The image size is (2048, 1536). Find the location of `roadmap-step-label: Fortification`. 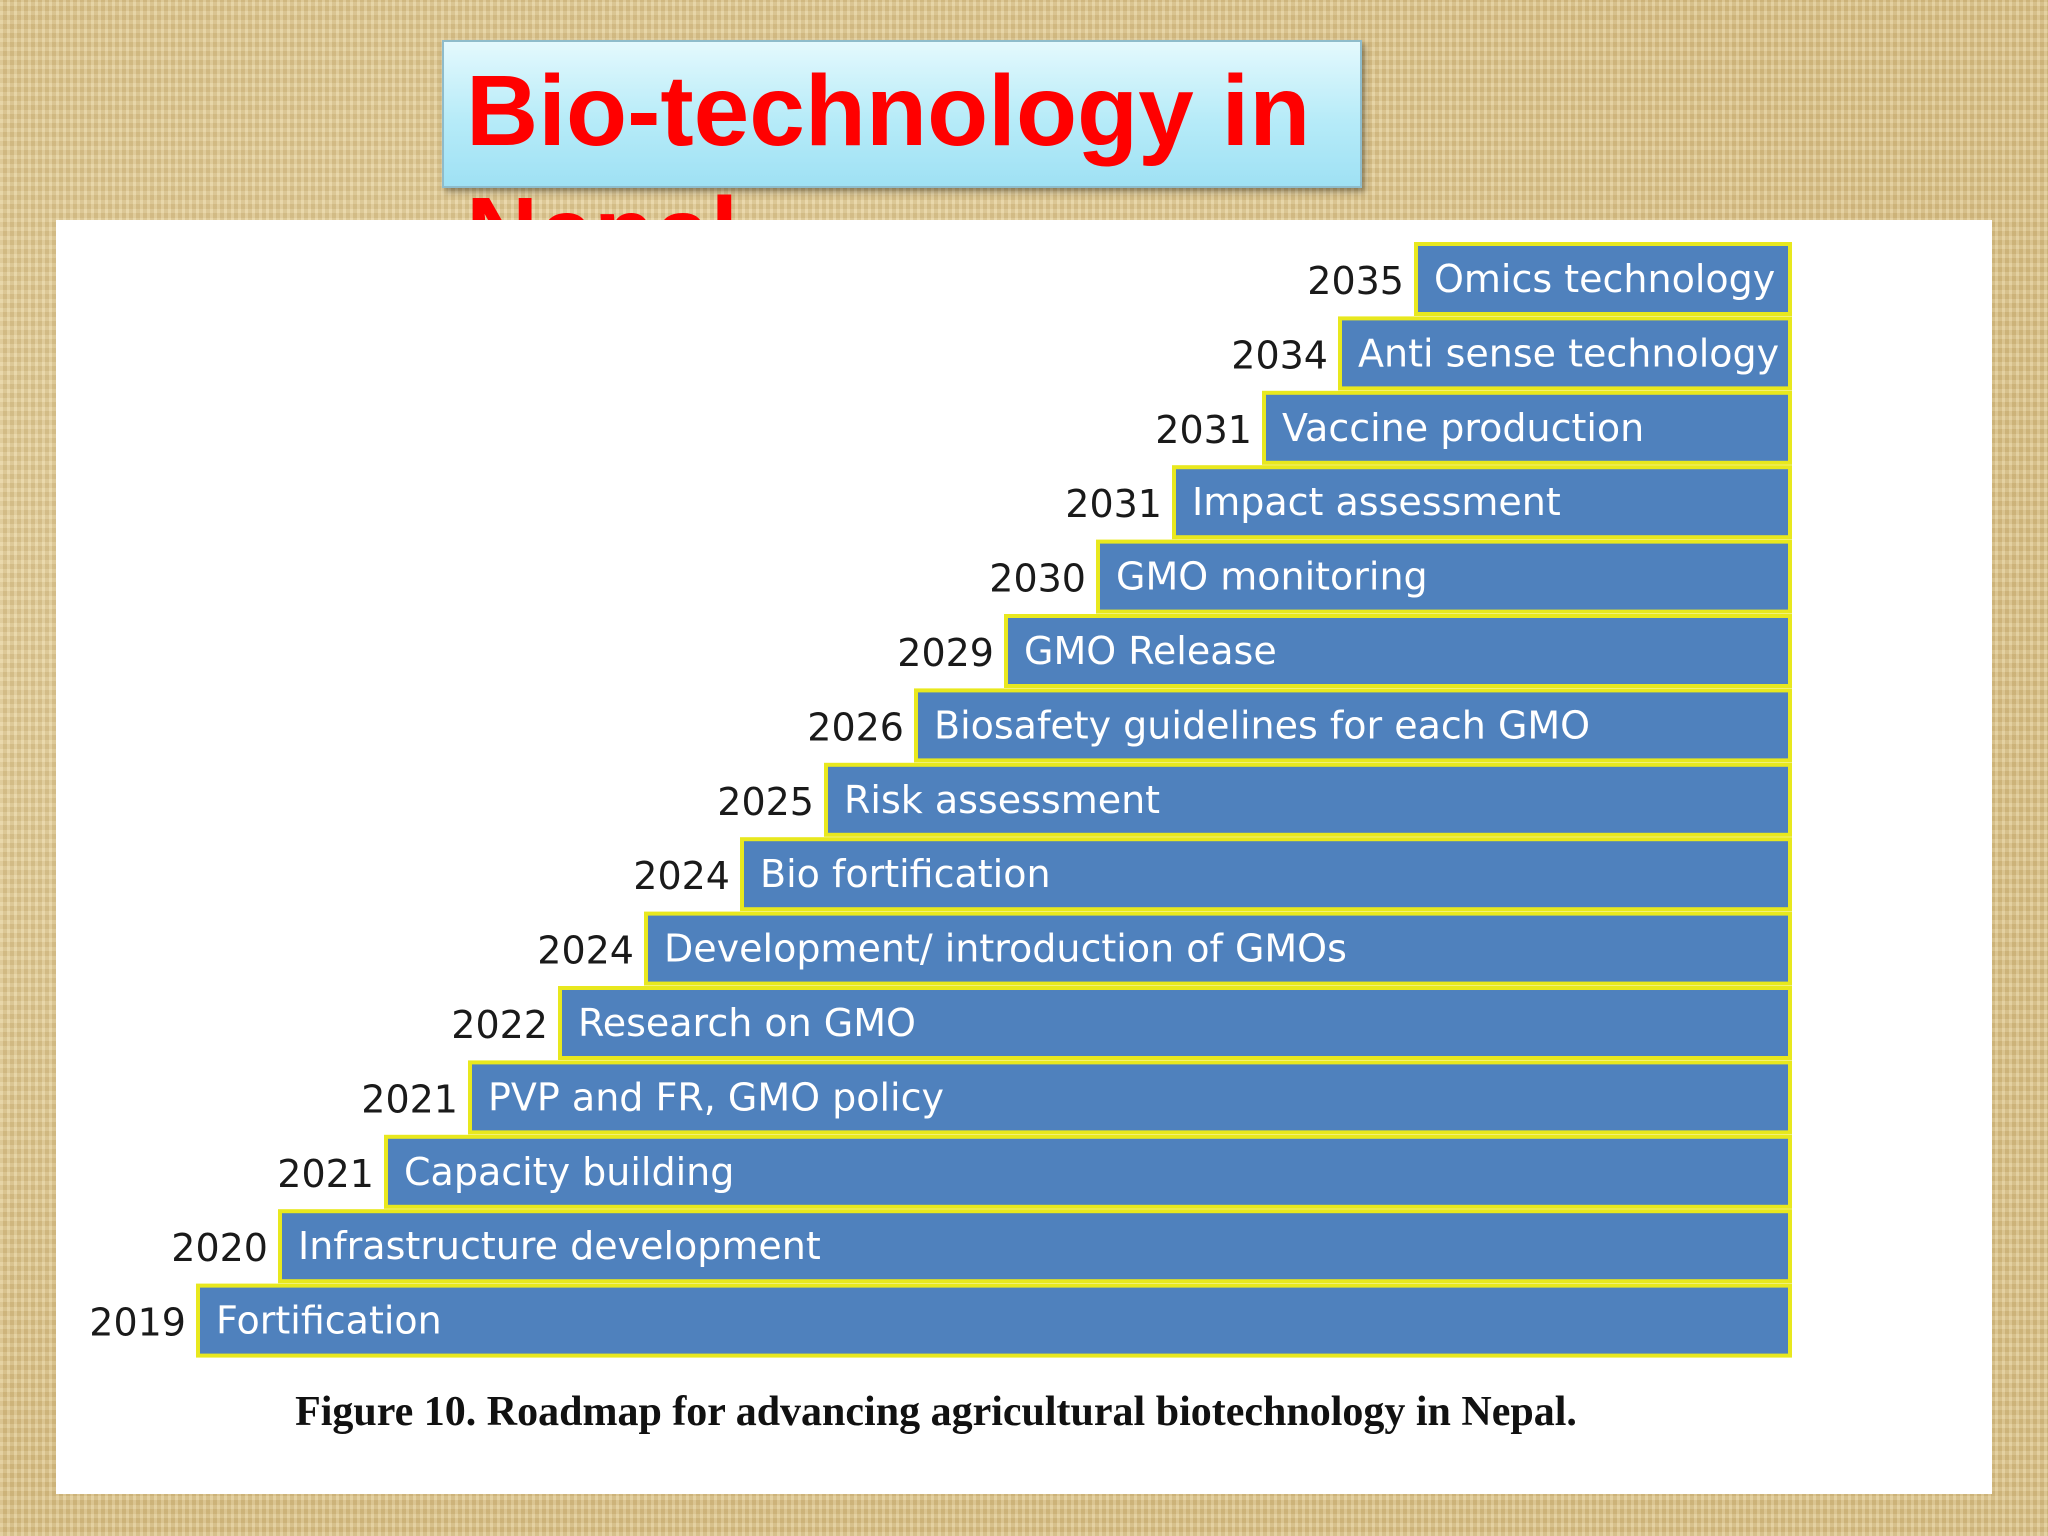

roadmap-step-label: Fortification is located at coordinates (329, 1321).